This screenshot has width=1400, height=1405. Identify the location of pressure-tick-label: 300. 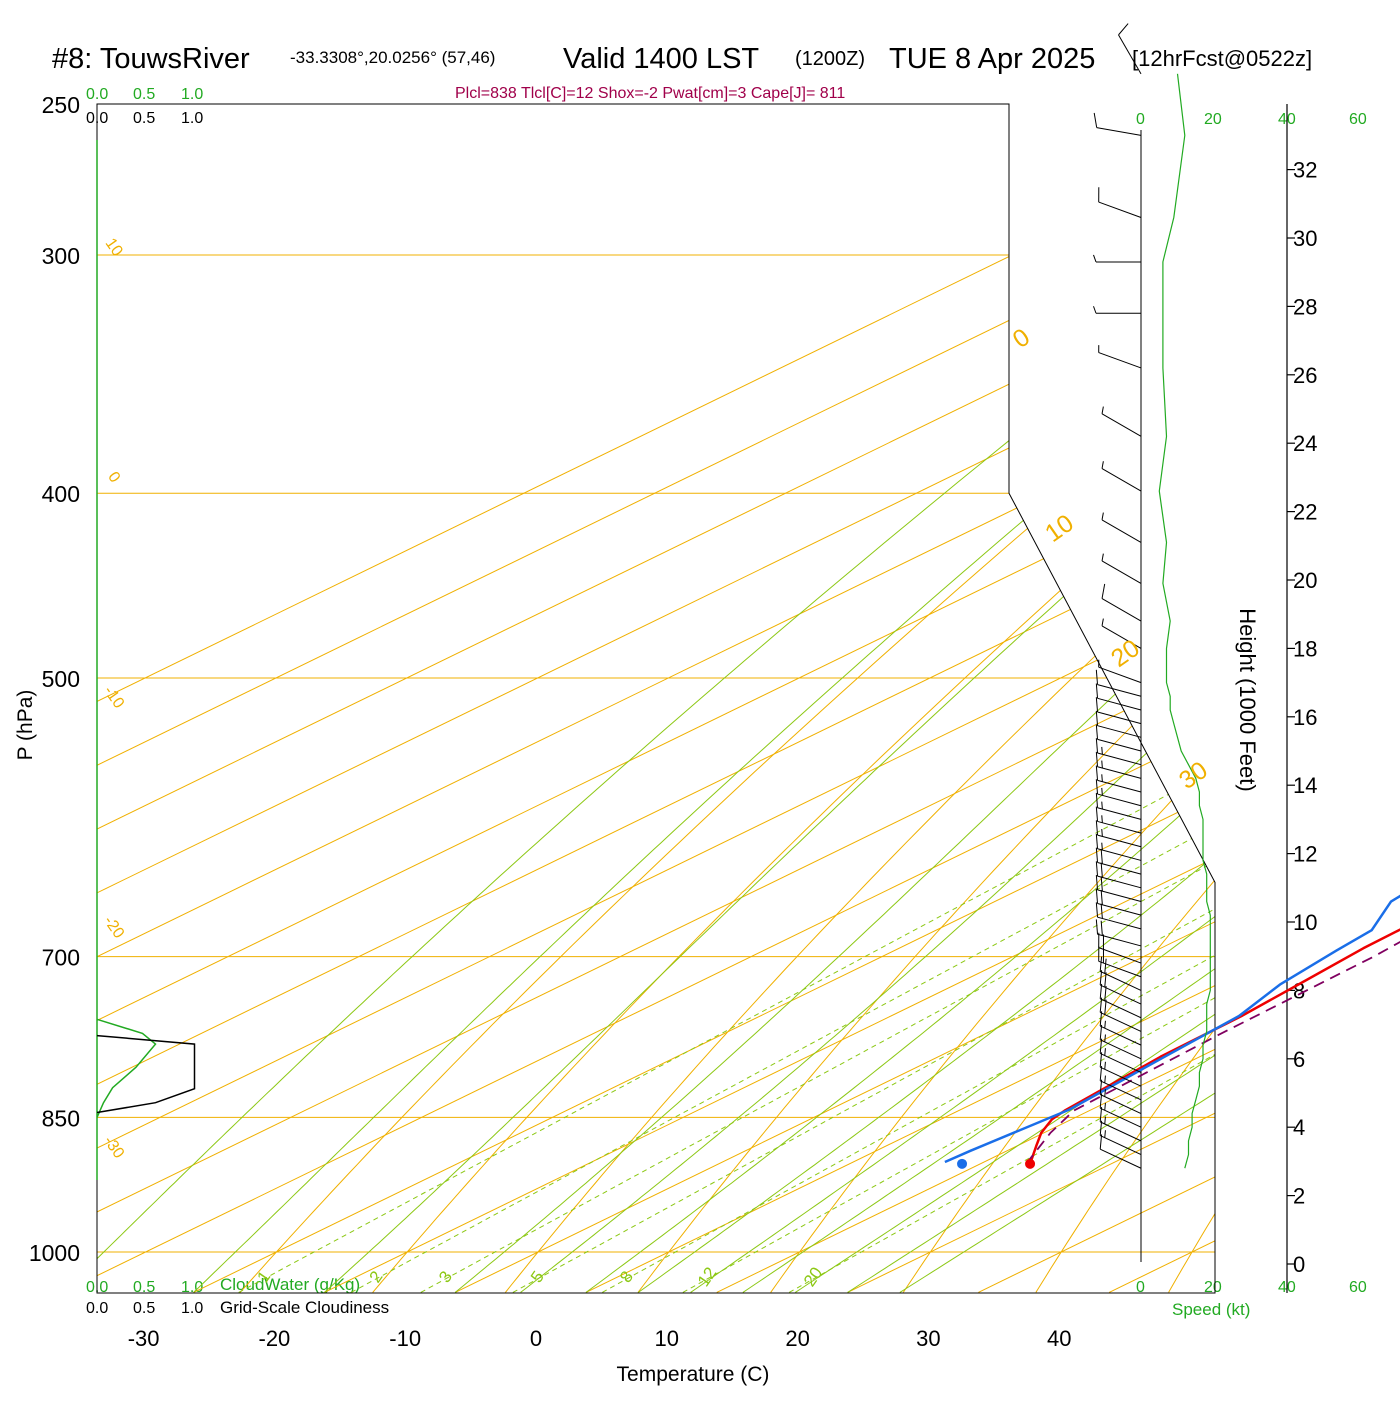
(61, 256).